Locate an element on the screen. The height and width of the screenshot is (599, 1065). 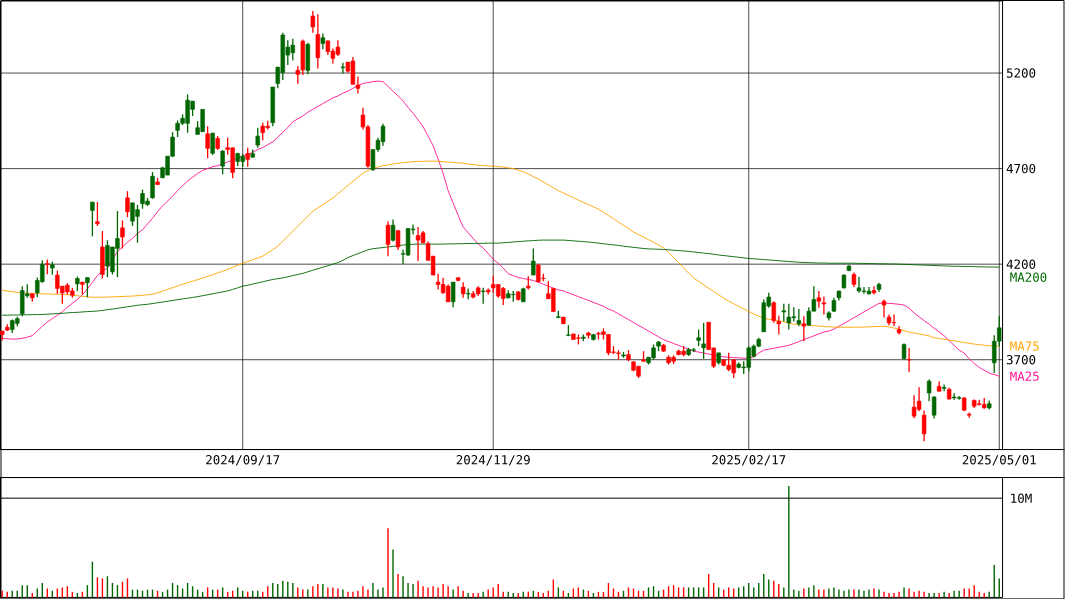
series-label: MA200 is located at coordinates (1028, 277).